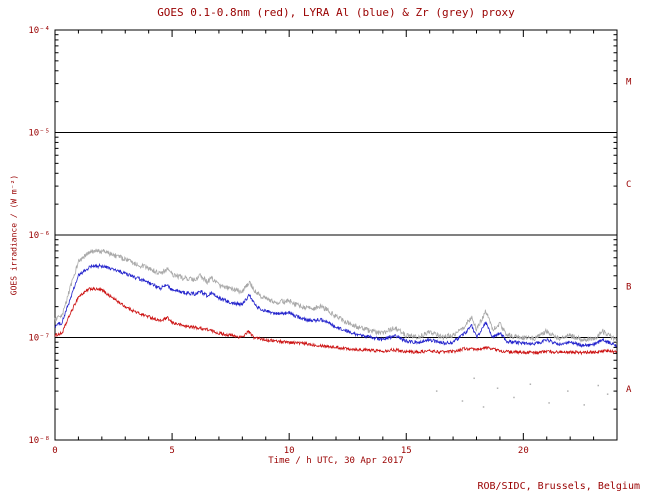  I want to click on flare-class-label: C, so click(628, 185).